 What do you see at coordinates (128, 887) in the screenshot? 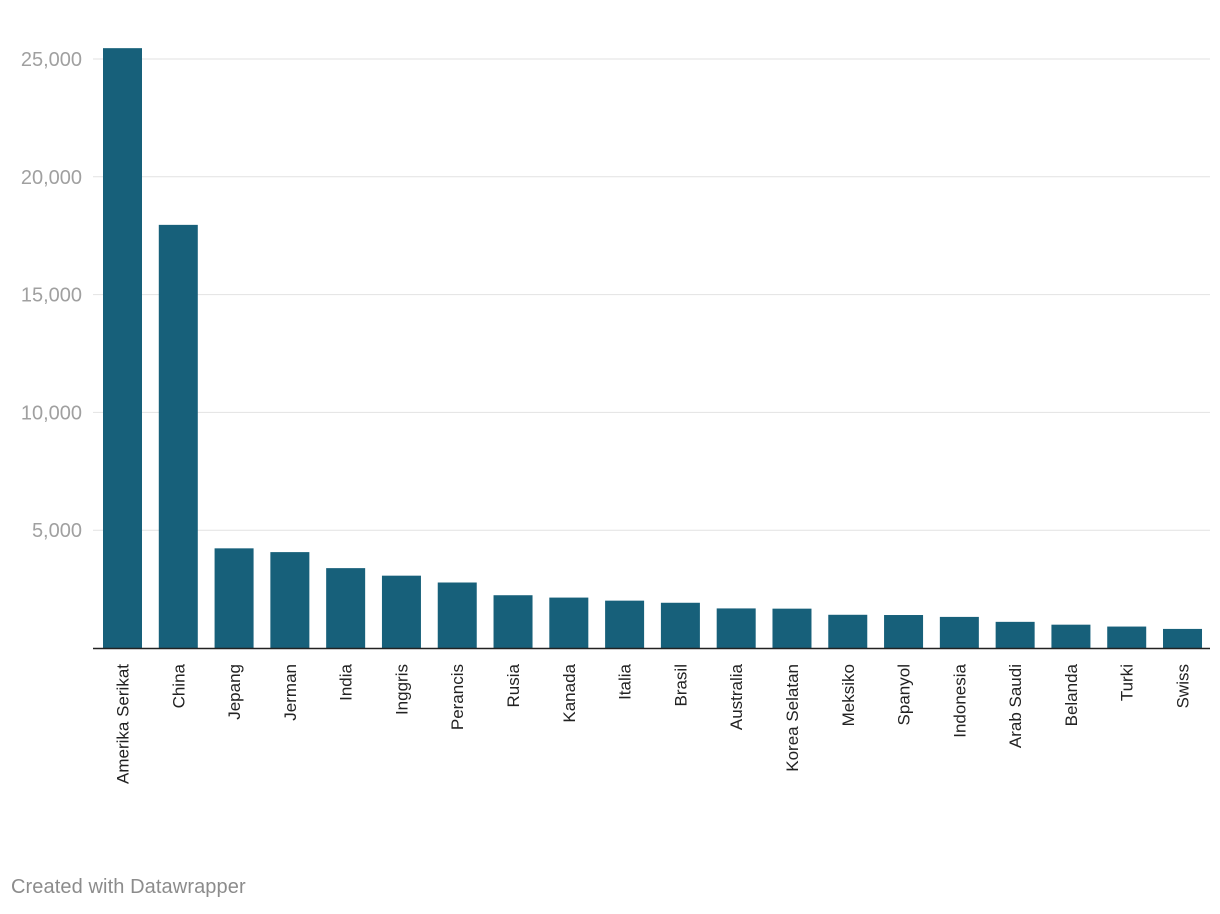
I see `credit-text: Created with Datawrapper` at bounding box center [128, 887].